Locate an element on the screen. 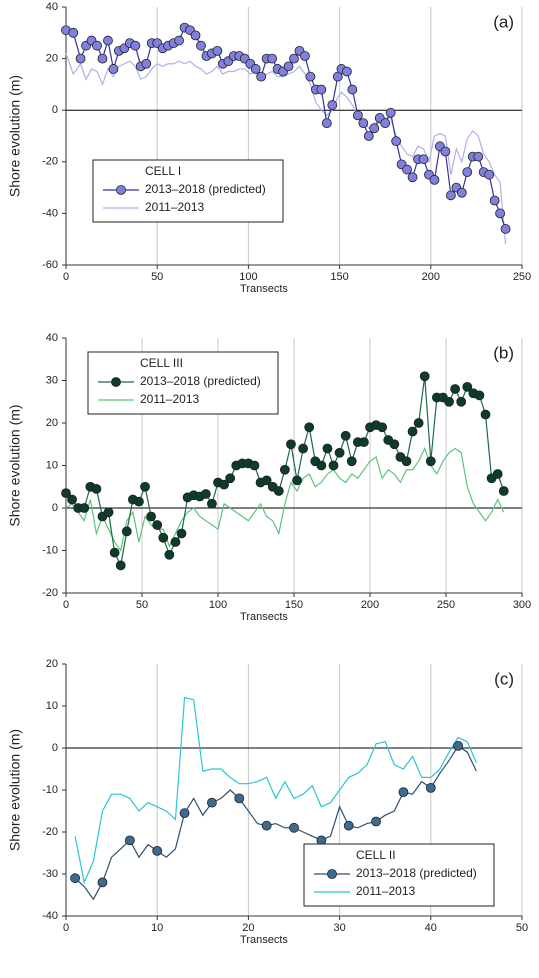 Image resolution: width=539 pixels, height=978 pixels. y-tick-label: 10 is located at coordinates (52, 465).